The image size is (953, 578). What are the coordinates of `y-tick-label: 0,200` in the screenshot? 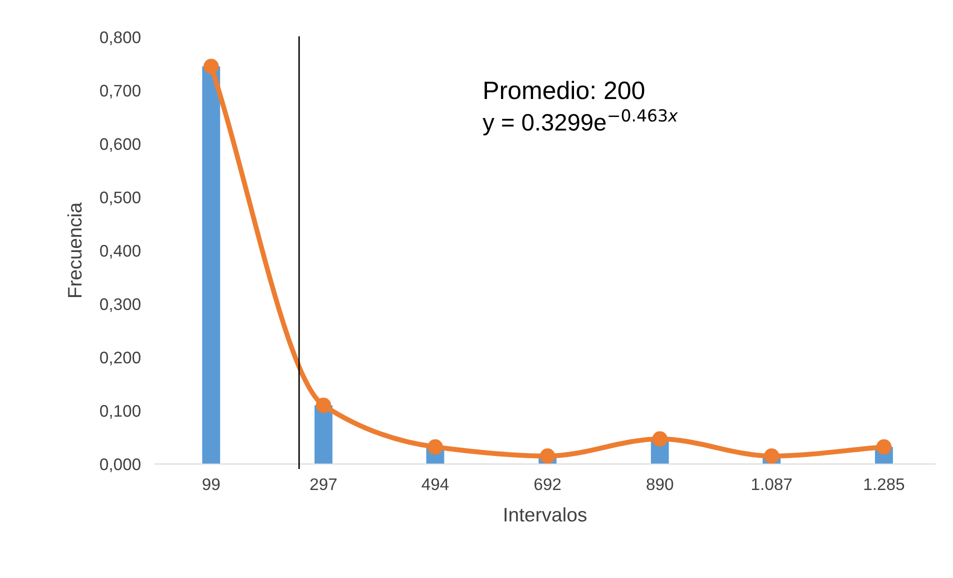 It's located at (120, 359).